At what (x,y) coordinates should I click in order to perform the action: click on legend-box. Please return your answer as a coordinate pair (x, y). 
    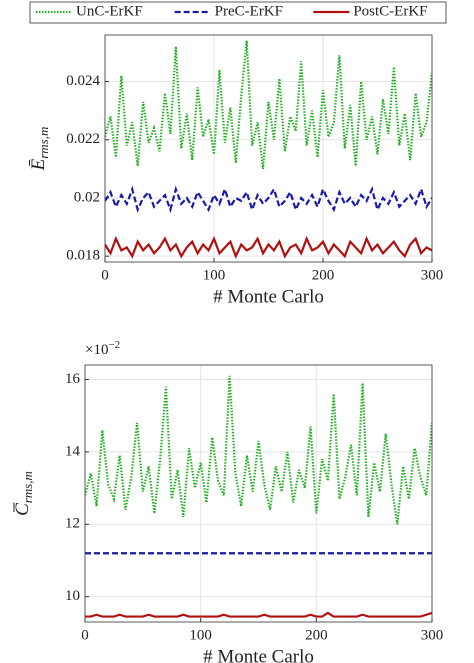
    Looking at the image, I should click on (238, 12).